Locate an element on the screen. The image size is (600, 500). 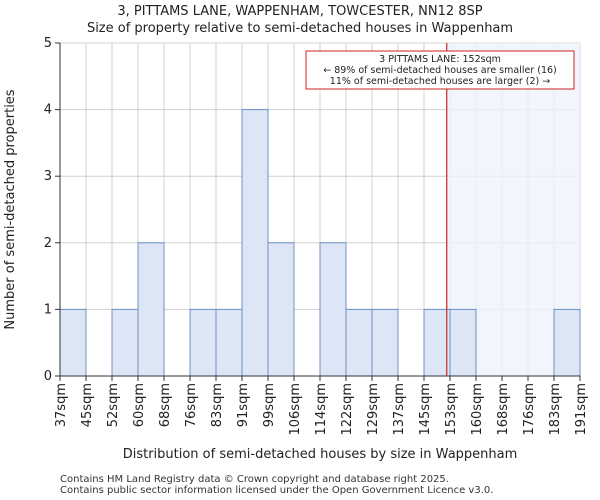
x-tick-label: 176sqm is located at coordinates (529, 409).